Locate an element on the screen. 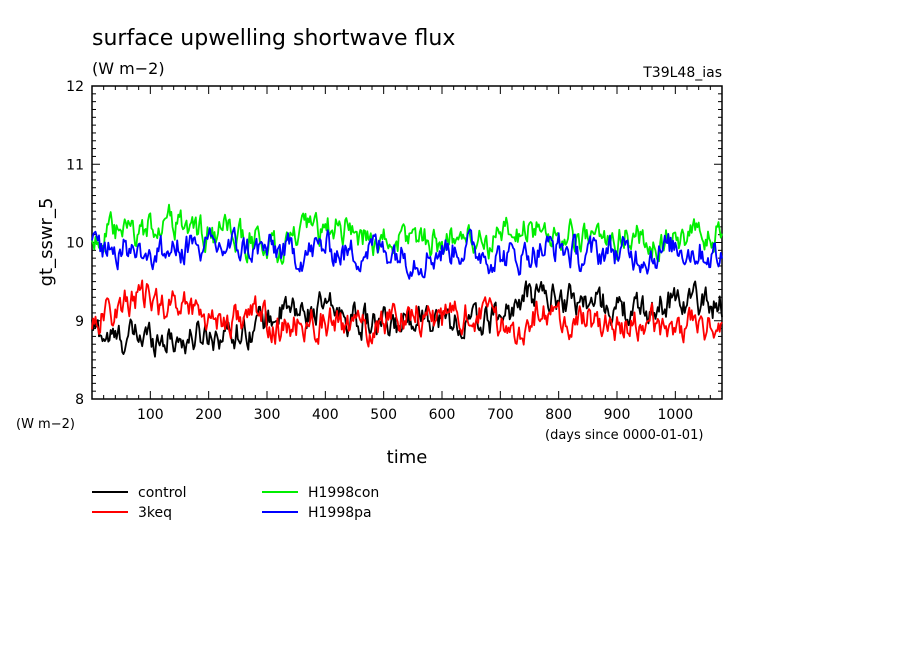 This screenshot has height=654, width=904. x-tick-label: 100 is located at coordinates (150, 415).